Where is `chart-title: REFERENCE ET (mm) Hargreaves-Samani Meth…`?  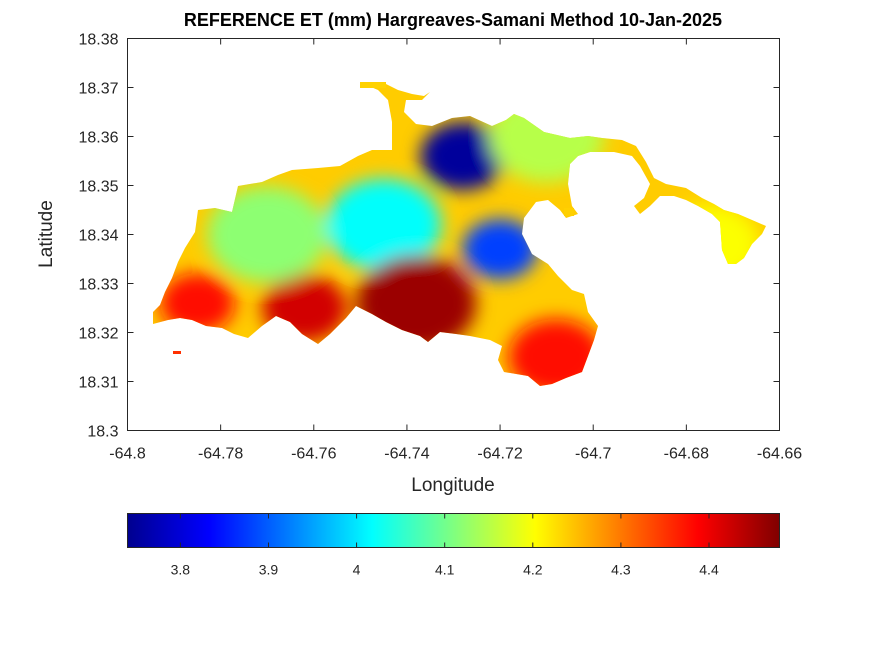
chart-title: REFERENCE ET (mm) Hargreaves-Samani Meth… is located at coordinates (453, 20).